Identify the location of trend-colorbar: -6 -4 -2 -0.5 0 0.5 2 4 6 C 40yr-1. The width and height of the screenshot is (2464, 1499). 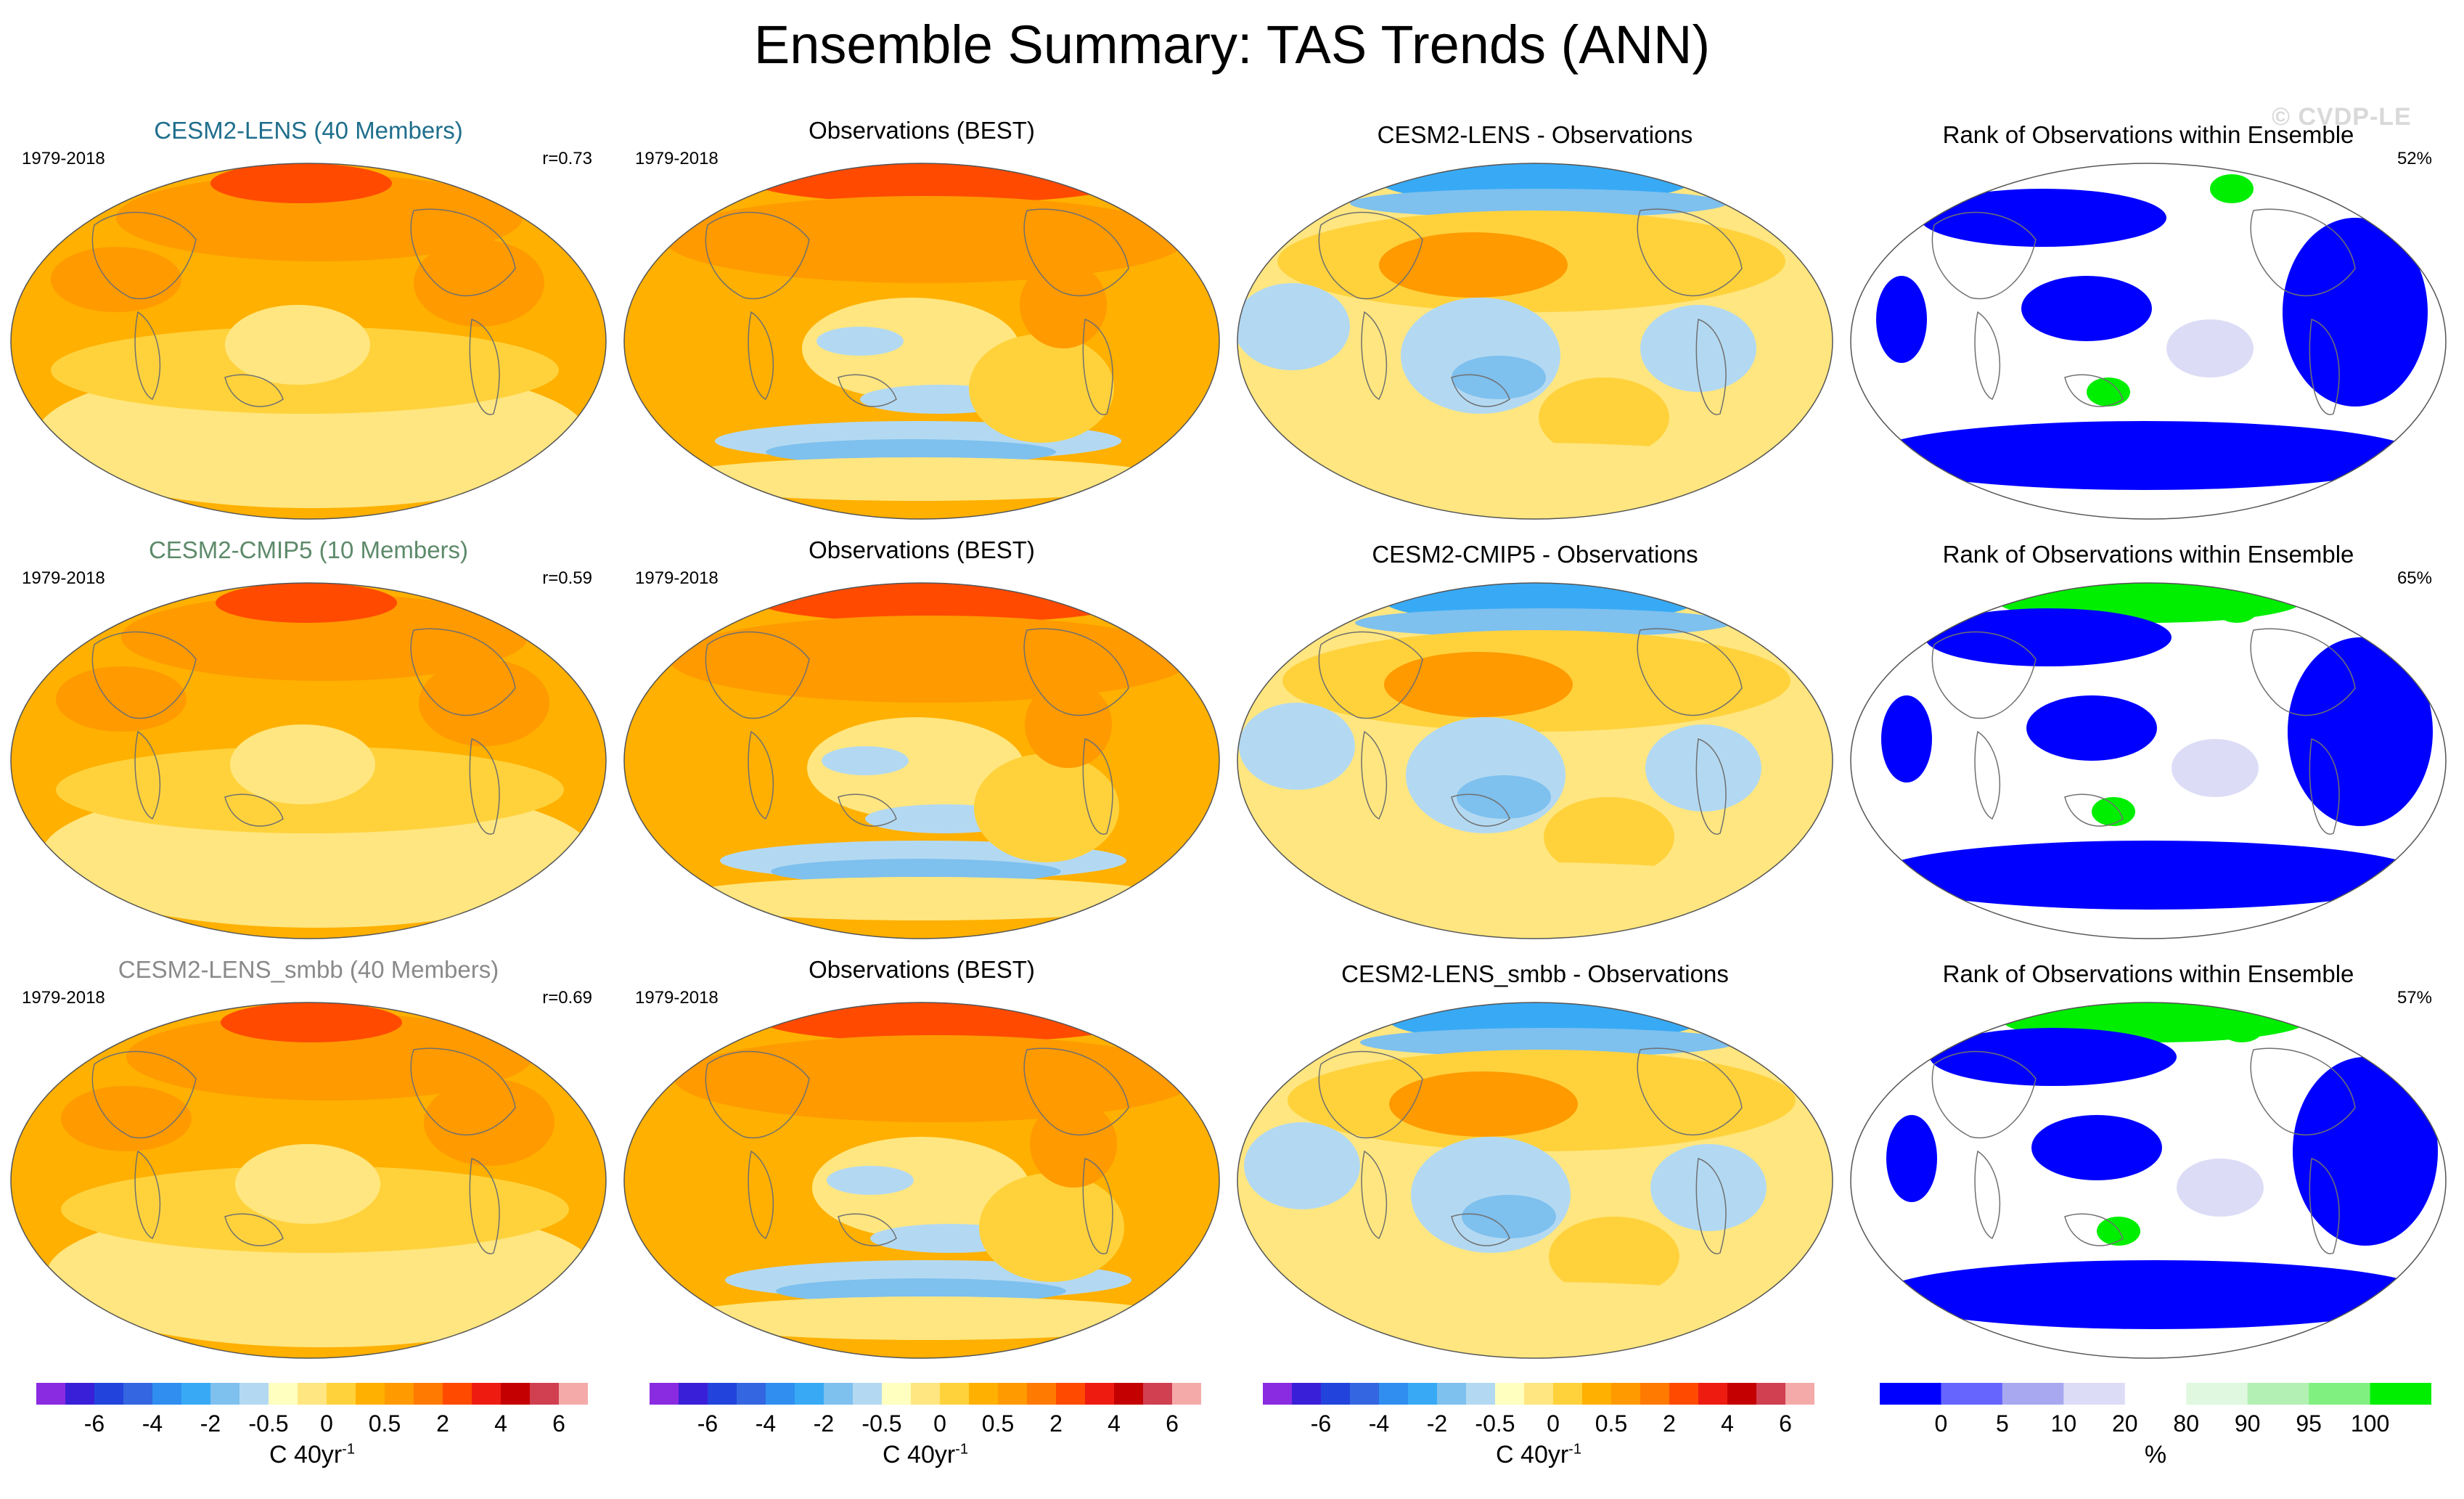
(926, 1441).